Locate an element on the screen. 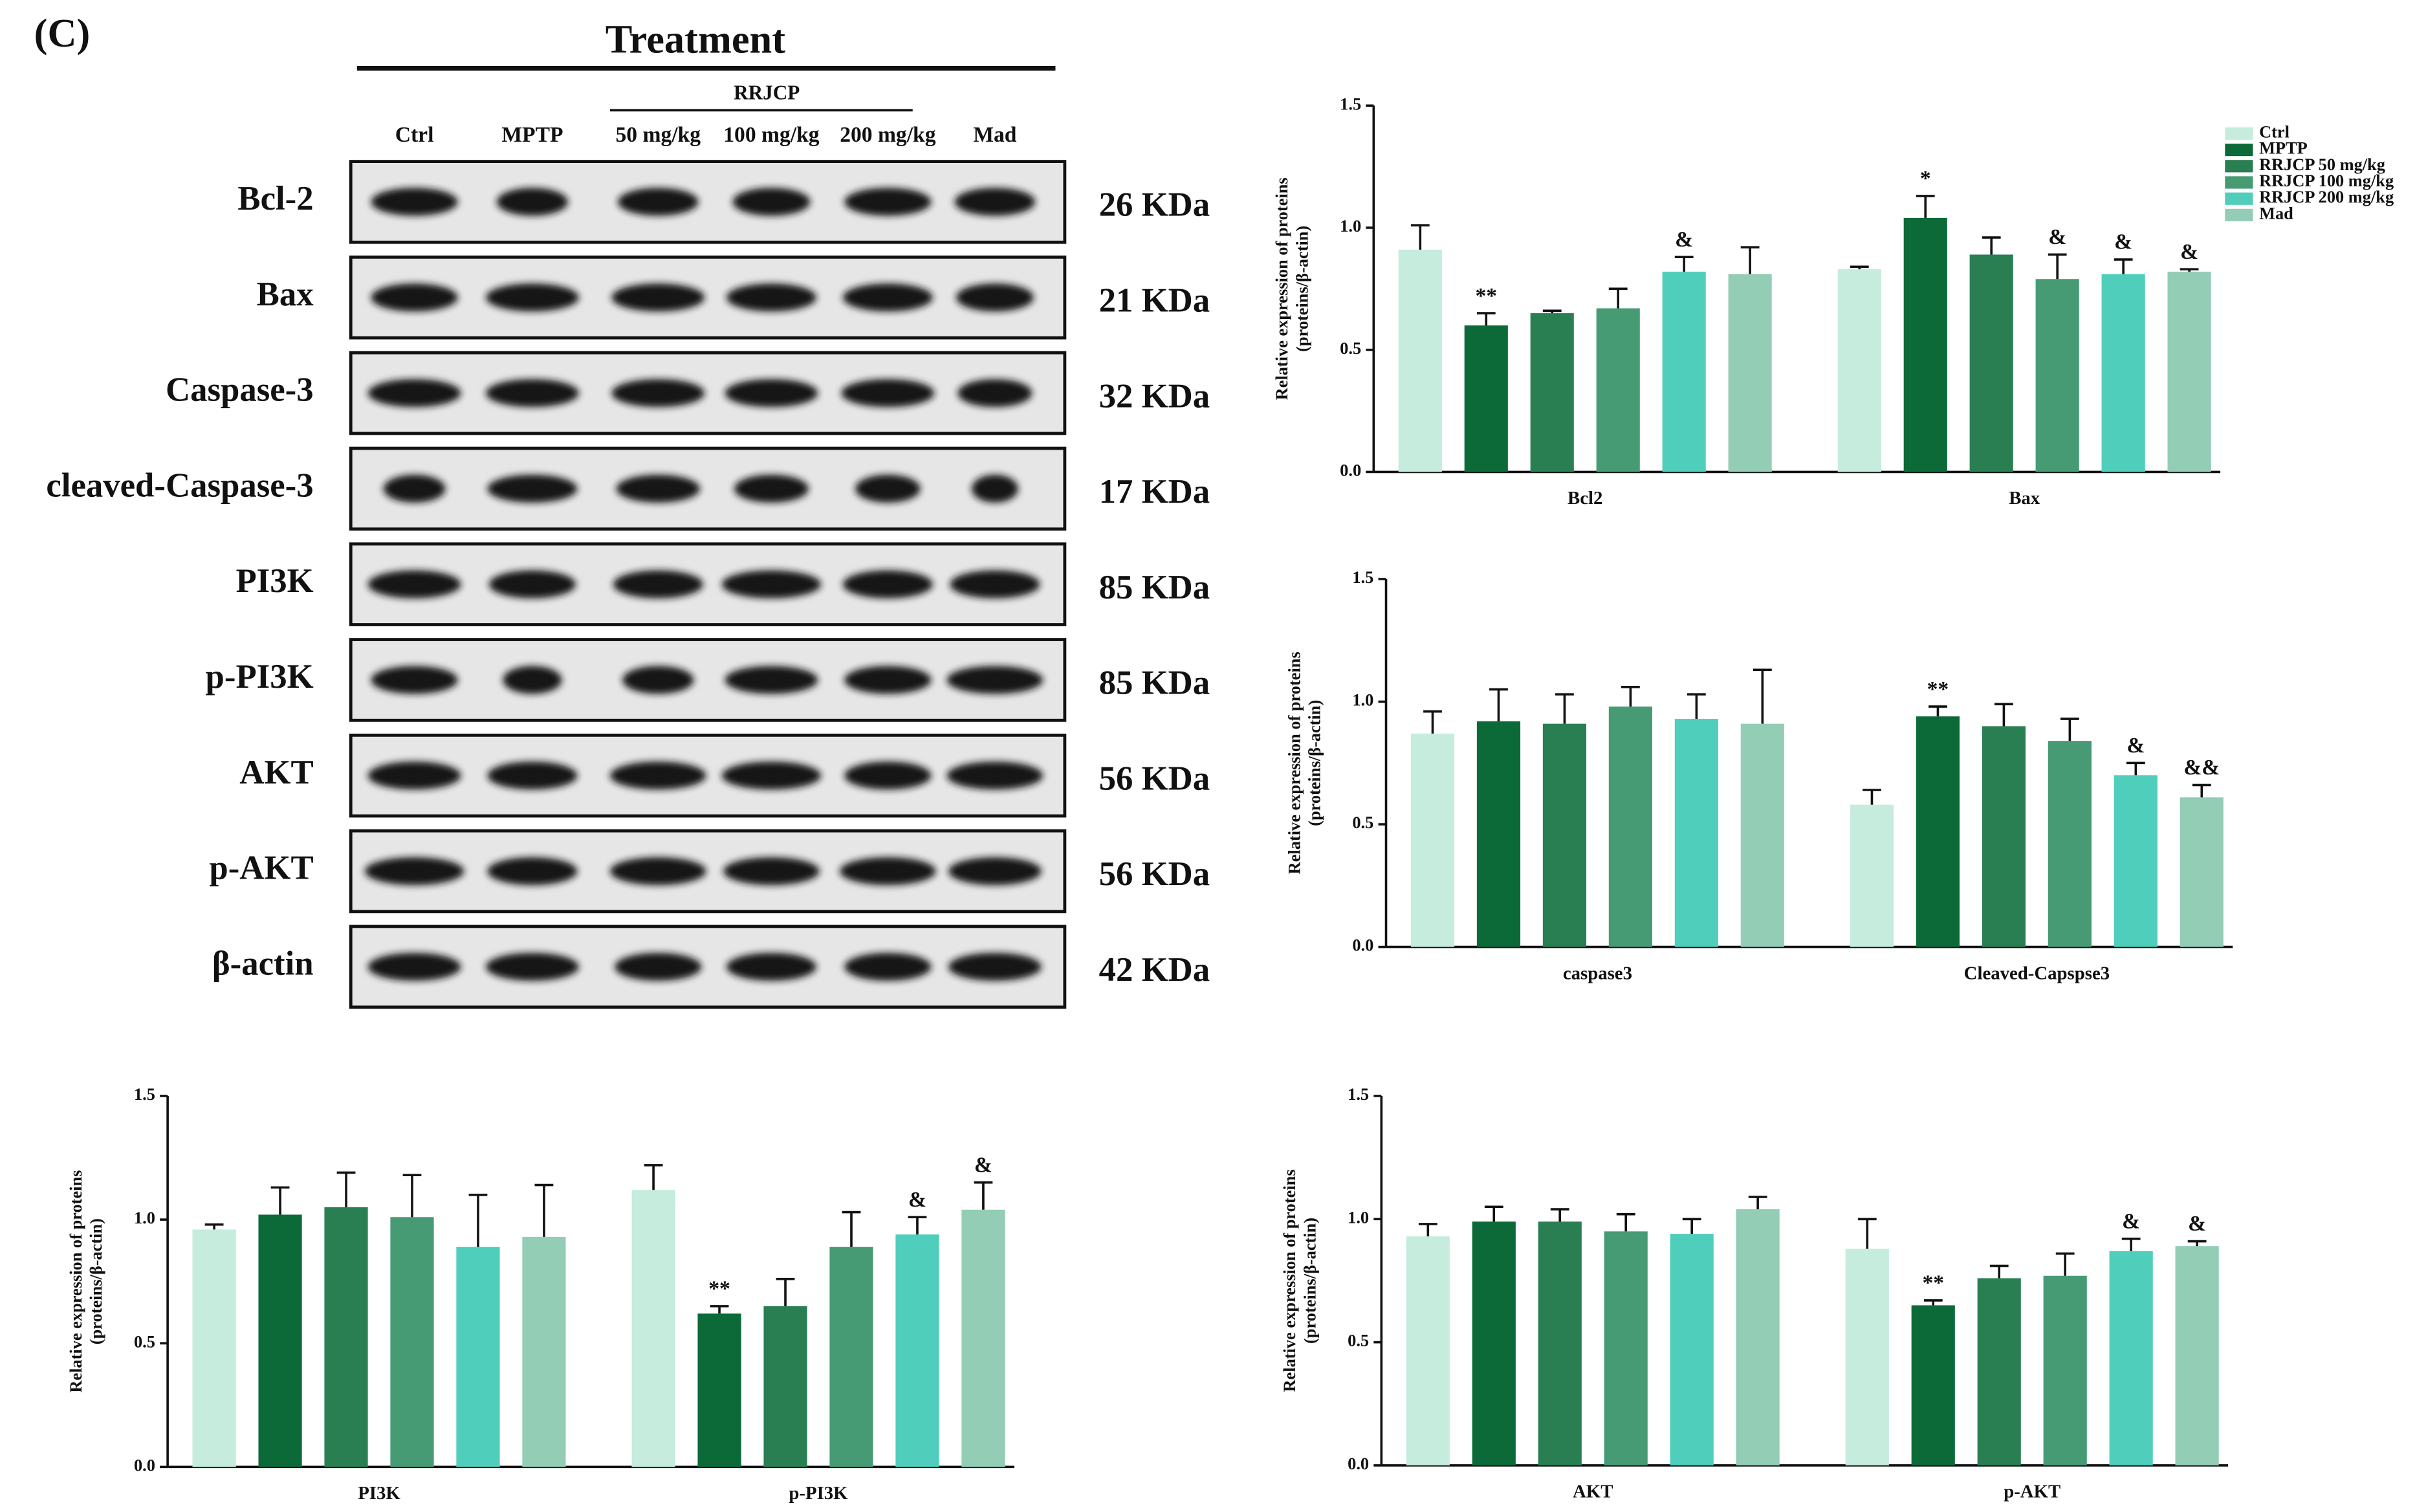 The width and height of the screenshot is (2426, 1512). blot-header: Treatment is located at coordinates (696, 39).